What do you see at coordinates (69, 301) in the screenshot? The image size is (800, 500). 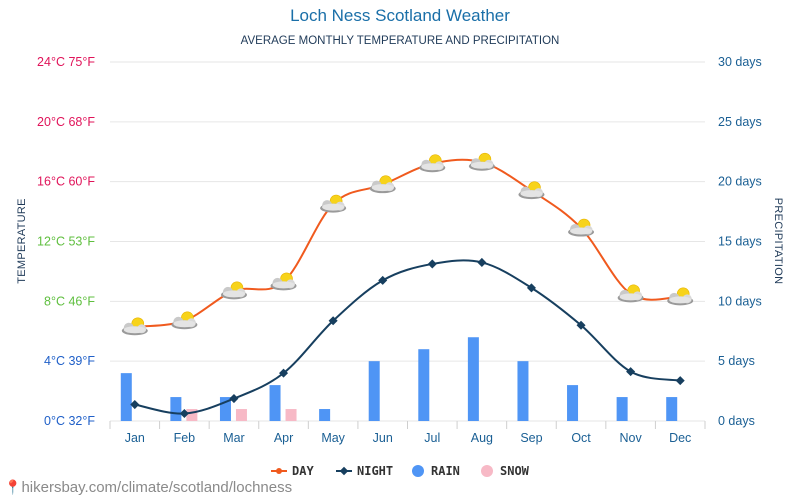 I see `left-tick-label: 8°C 46°F` at bounding box center [69, 301].